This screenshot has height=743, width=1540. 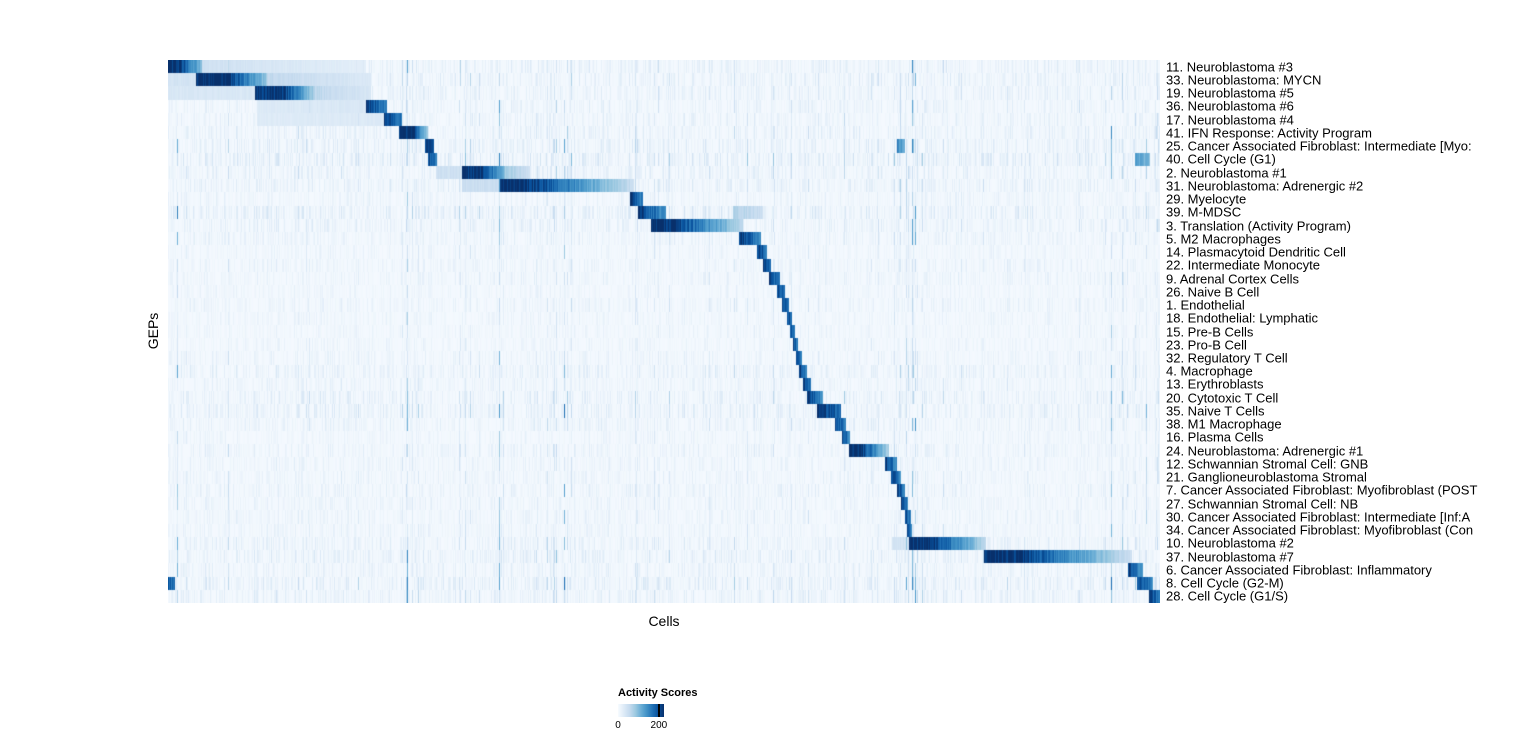 What do you see at coordinates (1205, 305) in the screenshot?
I see `row-label: 1. Endothelial` at bounding box center [1205, 305].